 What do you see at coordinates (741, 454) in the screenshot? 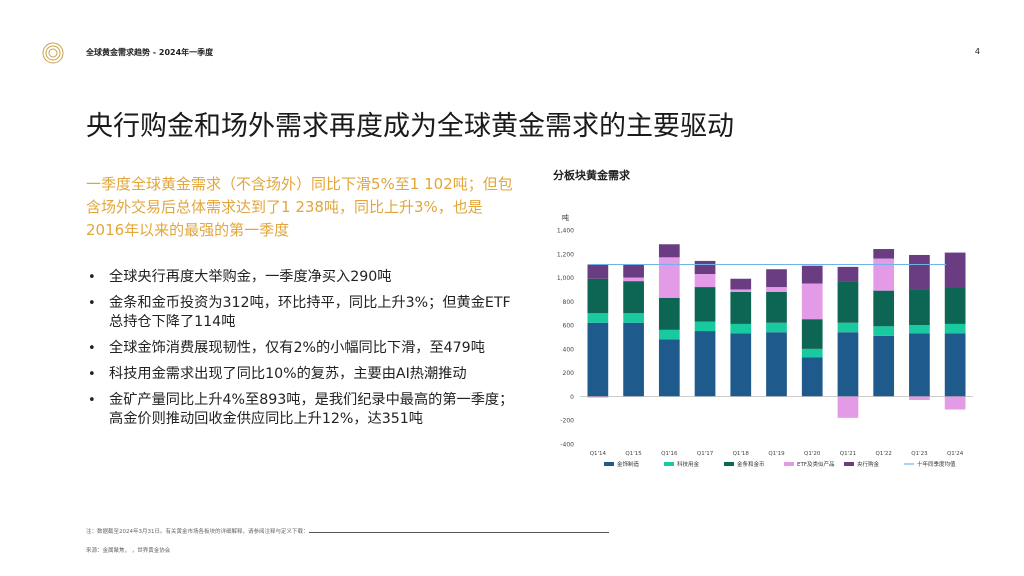
I see `x-tick-label: Q1'18` at bounding box center [741, 454].